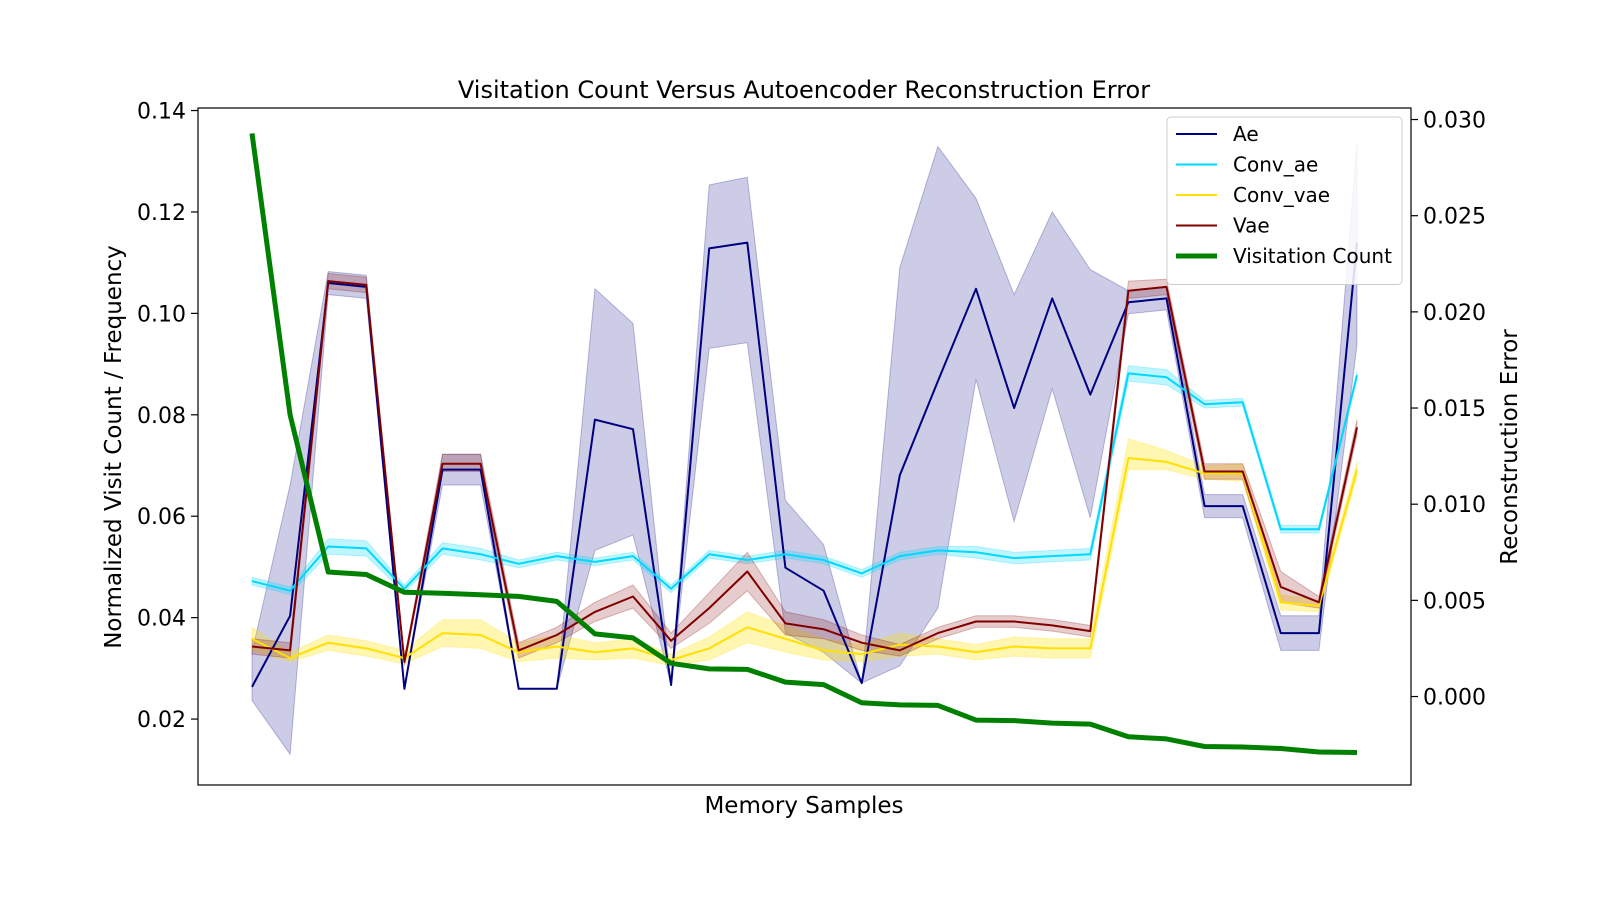  I want to click on legend-label-conv-ae: Conv_ae, so click(1275, 165).